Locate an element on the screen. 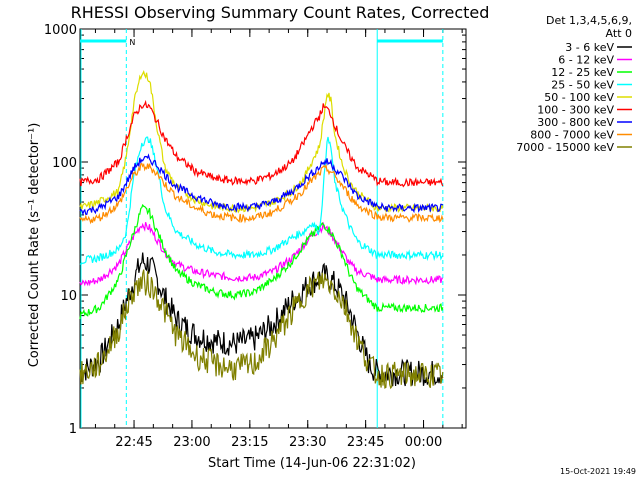 This screenshot has width=640, height=480. footer-date: 15-Oct-2021 19:49 is located at coordinates (598, 471).